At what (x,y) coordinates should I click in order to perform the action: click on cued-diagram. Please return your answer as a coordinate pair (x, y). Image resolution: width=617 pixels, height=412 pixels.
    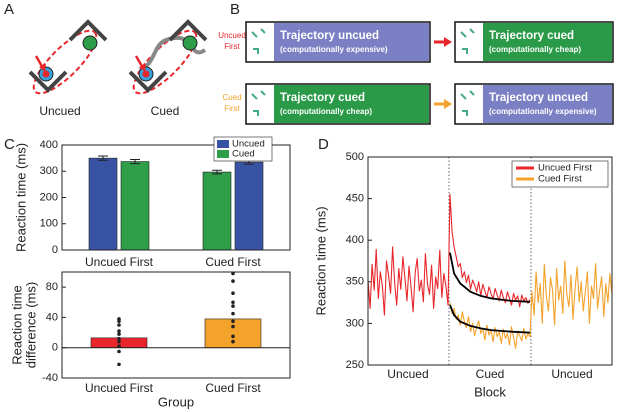
    Looking at the image, I should click on (168, 57).